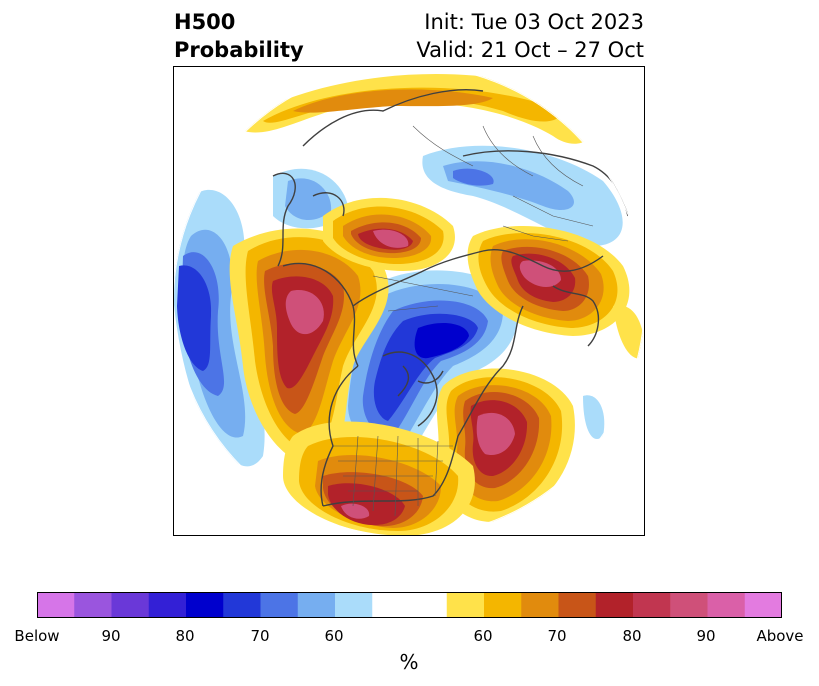  Describe the element at coordinates (534, 22) in the screenshot. I see `init-date: Init: Tue 03 Oct 2023` at that location.